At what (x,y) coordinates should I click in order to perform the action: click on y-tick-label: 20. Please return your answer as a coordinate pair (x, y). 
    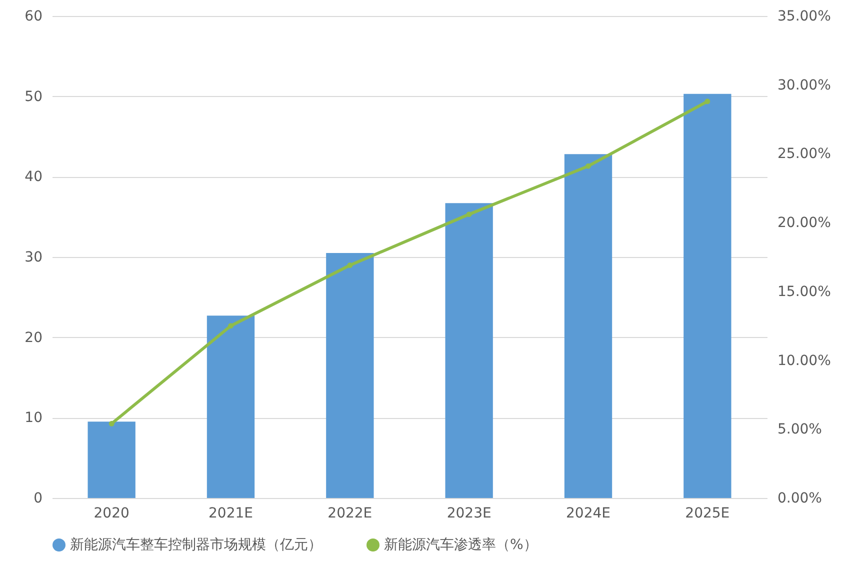
    Looking at the image, I should click on (33, 338).